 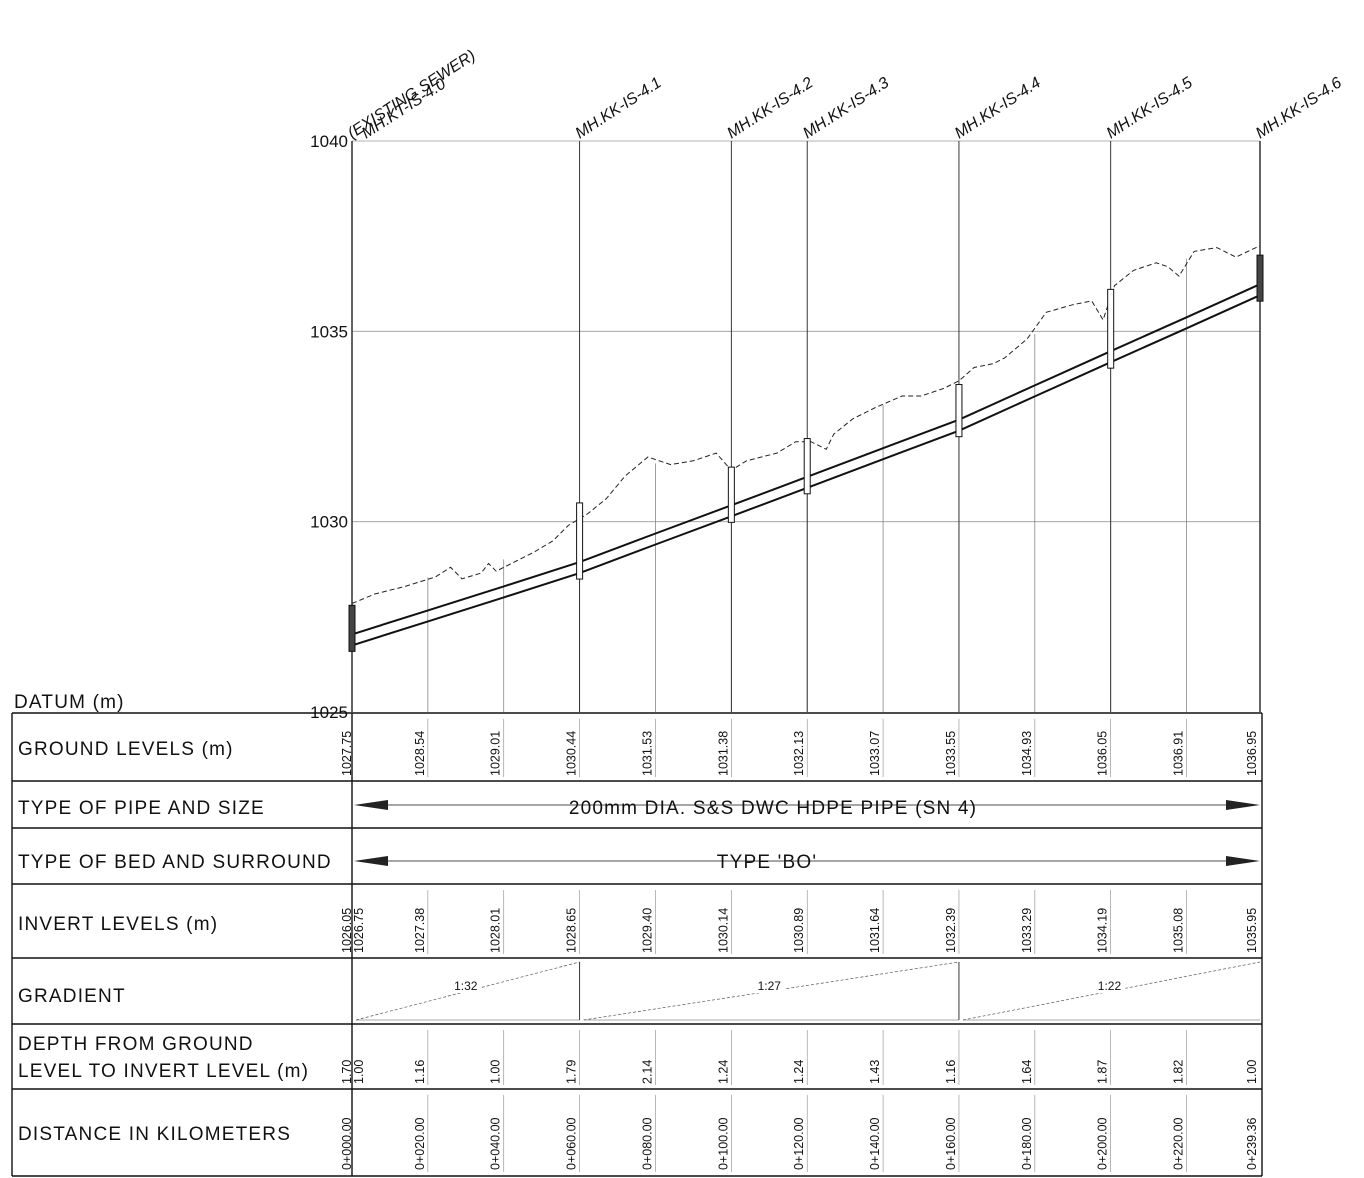 What do you see at coordinates (647, 930) in the screenshot?
I see `invert-level-value-4: 1029.40` at bounding box center [647, 930].